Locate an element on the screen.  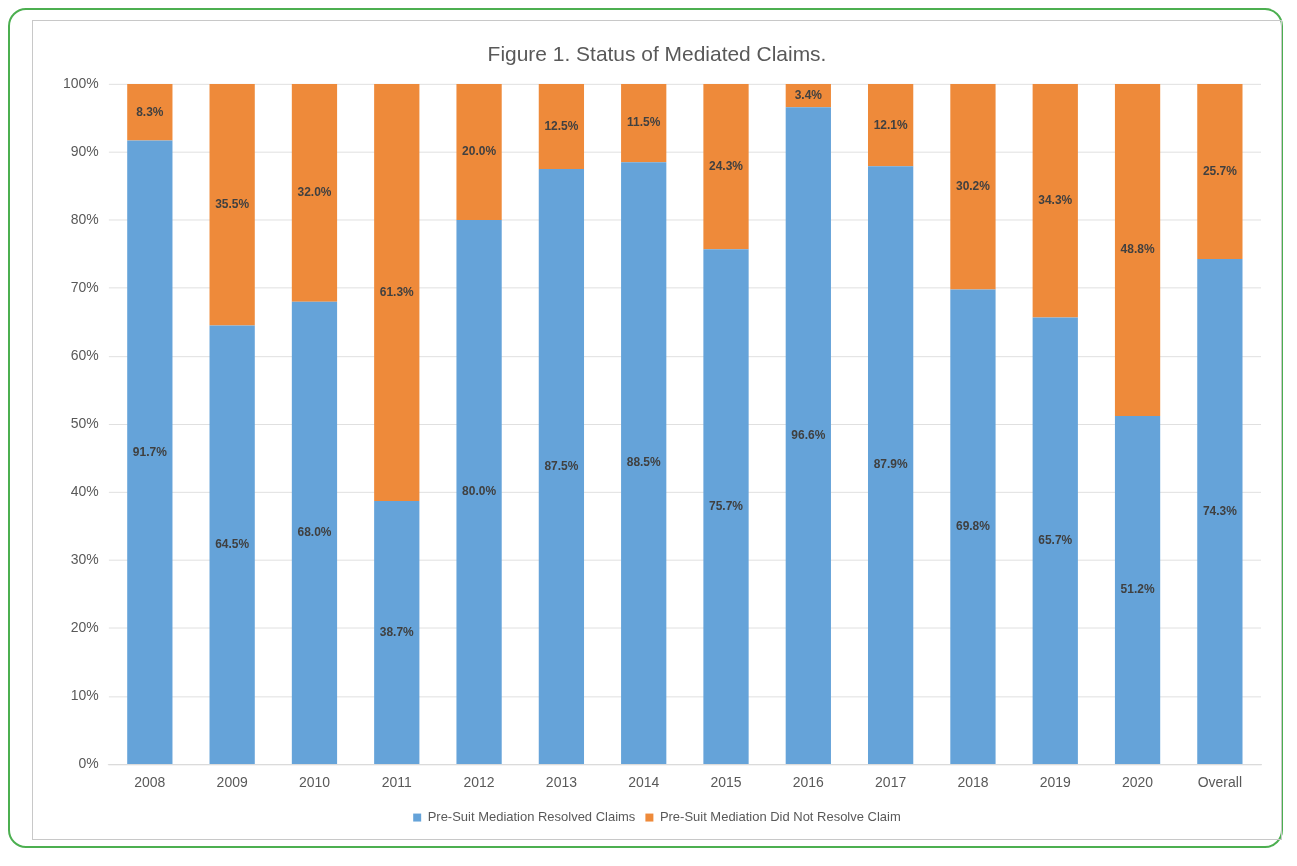
y-tick-label: 30% is located at coordinates (84, 559).